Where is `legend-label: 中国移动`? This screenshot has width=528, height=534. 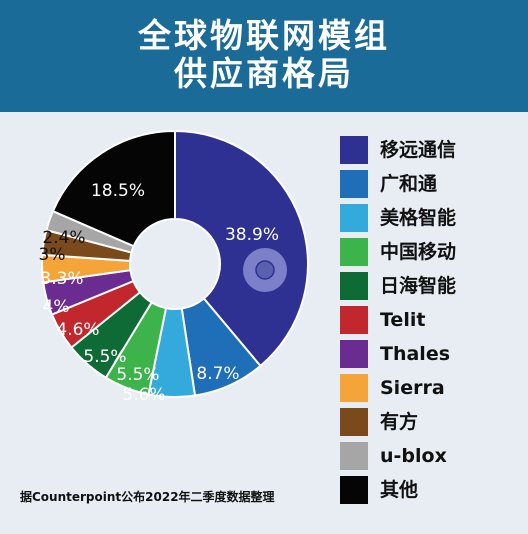
legend-label: 中国移动 is located at coordinates (418, 252).